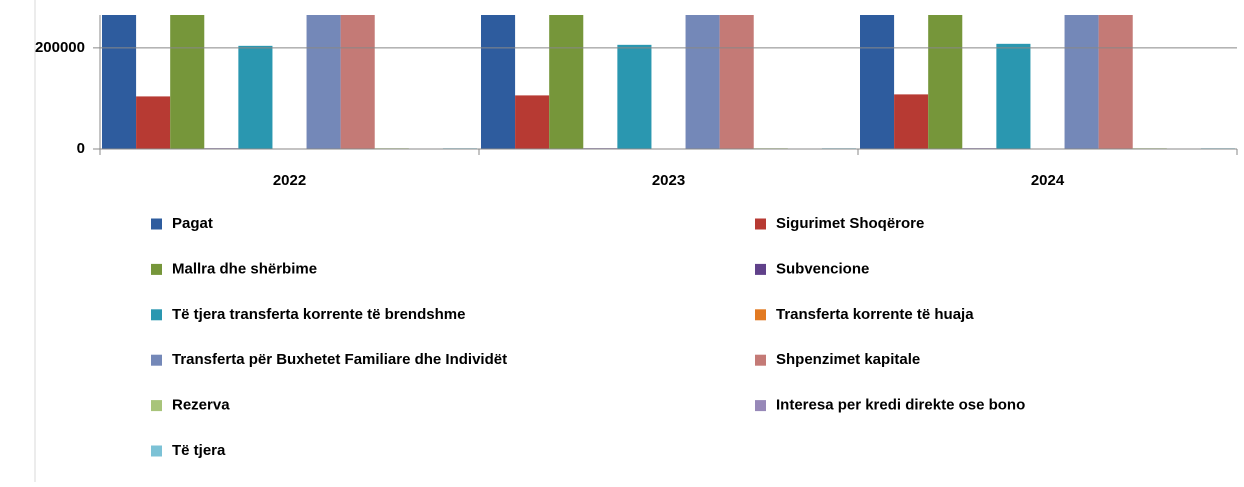 This screenshot has height=487, width=1244. What do you see at coordinates (900, 405) in the screenshot?
I see `legend-label: Interesa per kredi direkte ose bono` at bounding box center [900, 405].